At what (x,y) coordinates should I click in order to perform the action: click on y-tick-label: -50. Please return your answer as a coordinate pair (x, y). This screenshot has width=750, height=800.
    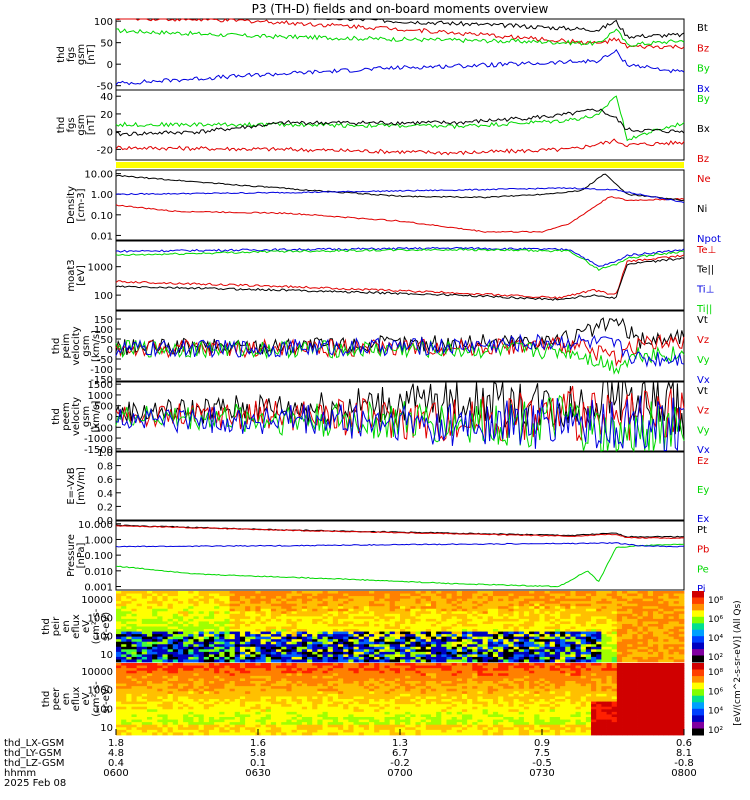
    Looking at the image, I should click on (105, 87).